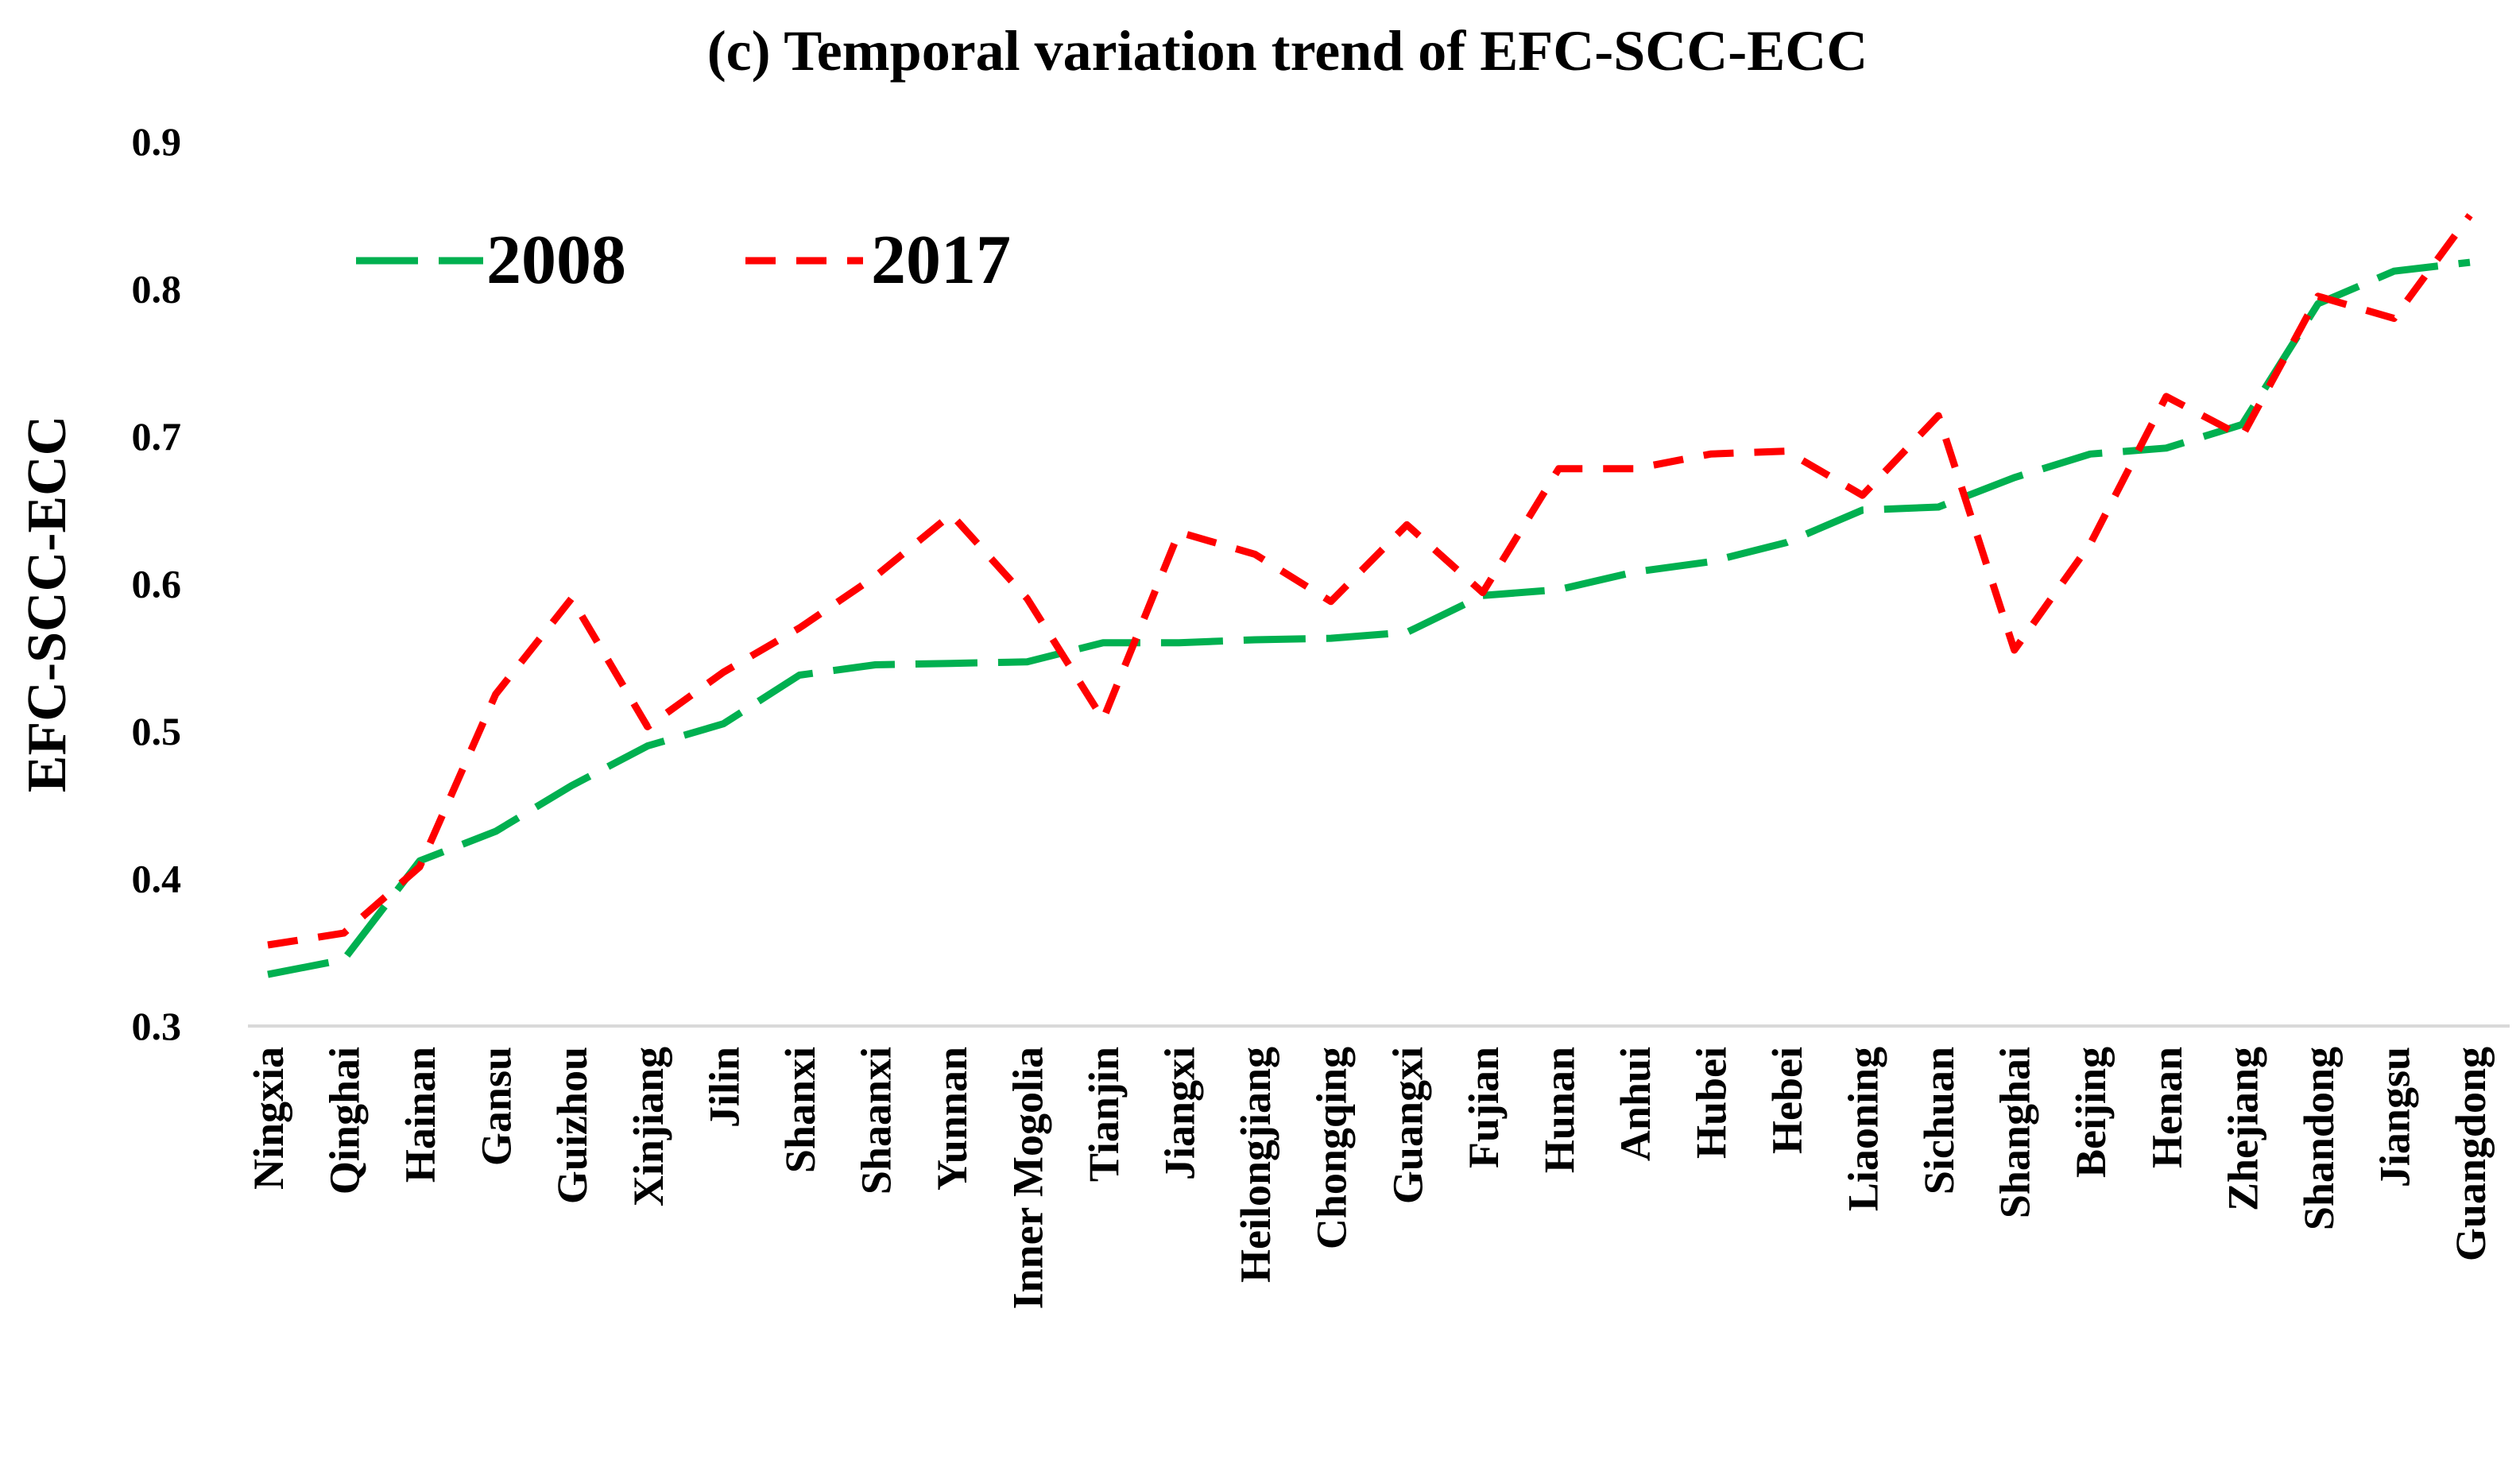 The width and height of the screenshot is (2520, 1483). I want to click on x-tick-label-guangdong: Guangdong, so click(2471, 1154).